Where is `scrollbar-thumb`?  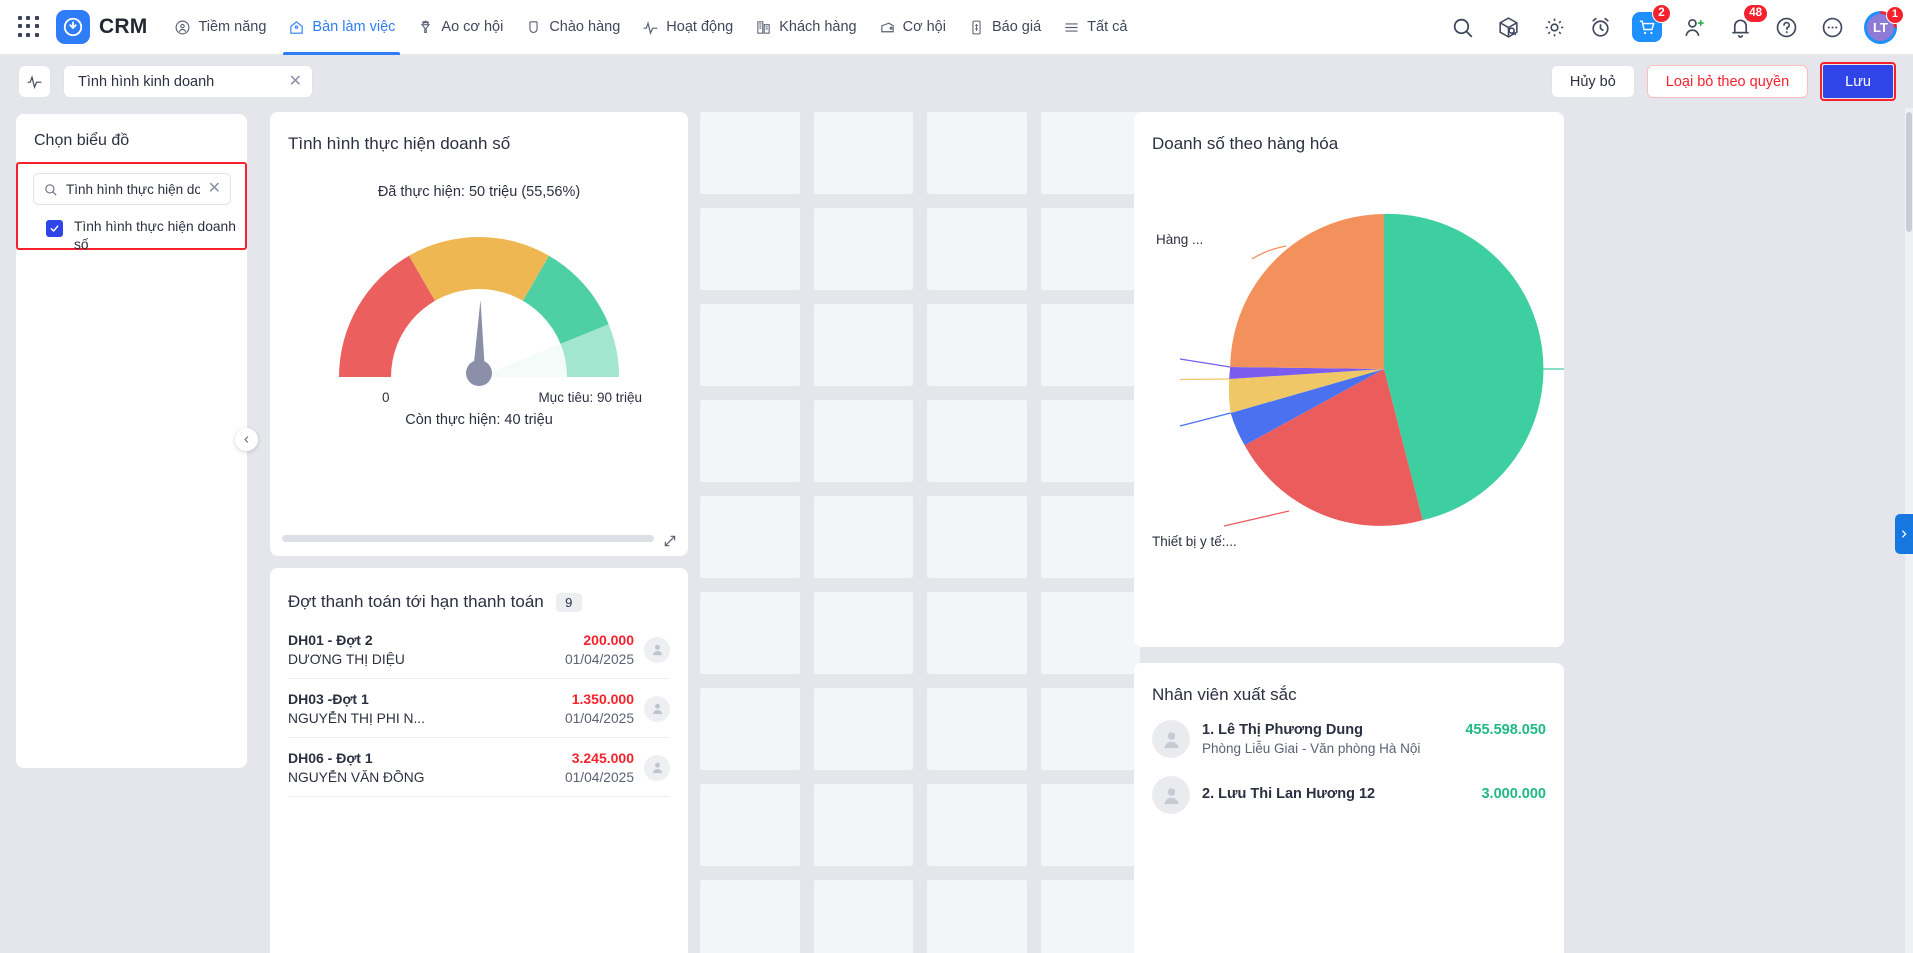 scrollbar-thumb is located at coordinates (1909, 172).